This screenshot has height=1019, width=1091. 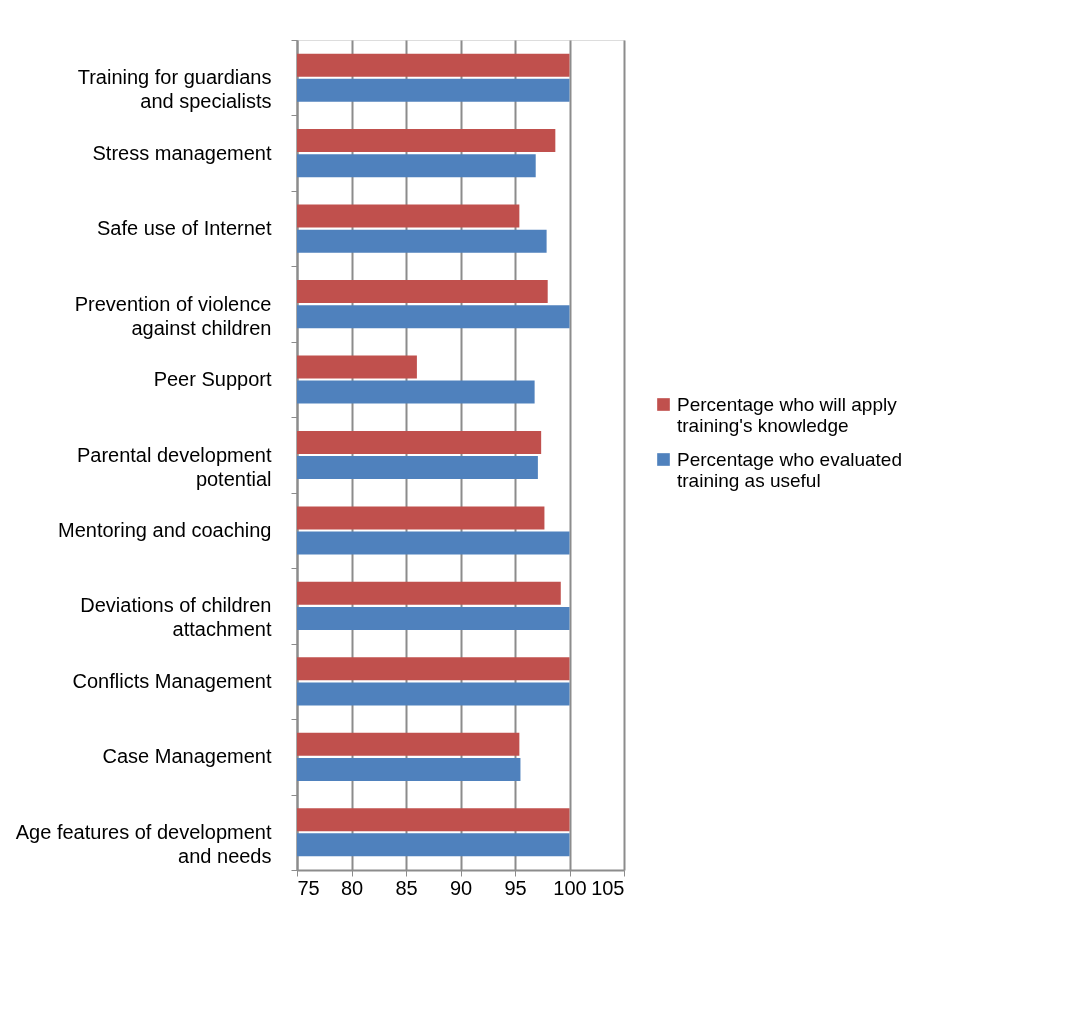 I want to click on legend-label: Percentage who evaluated training as useful, so click(x=789, y=469).